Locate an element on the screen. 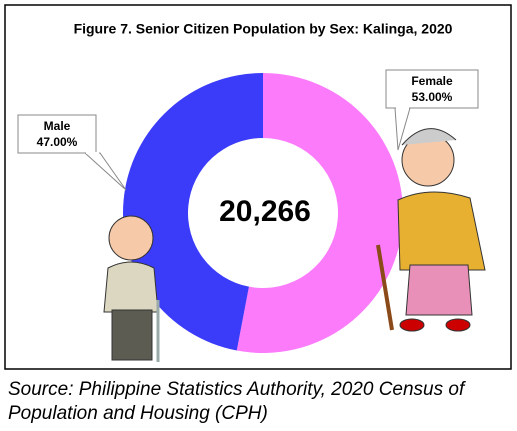 This screenshot has height=431, width=517. callout-category: Male is located at coordinates (57, 126).